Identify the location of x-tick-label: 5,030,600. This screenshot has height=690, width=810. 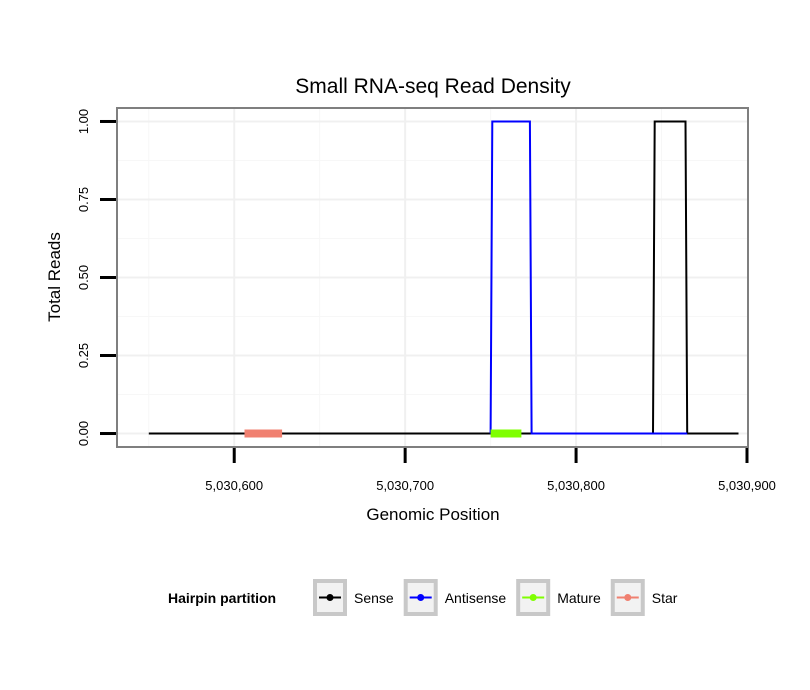
(234, 485).